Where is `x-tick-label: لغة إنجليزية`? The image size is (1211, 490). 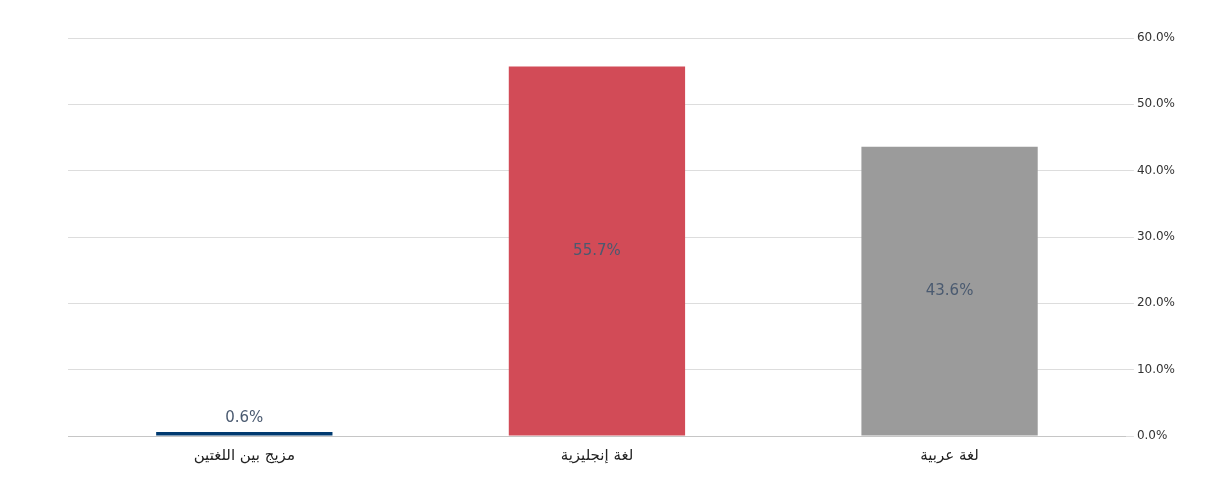 x-tick-label: لغة إنجليزية is located at coordinates (597, 454).